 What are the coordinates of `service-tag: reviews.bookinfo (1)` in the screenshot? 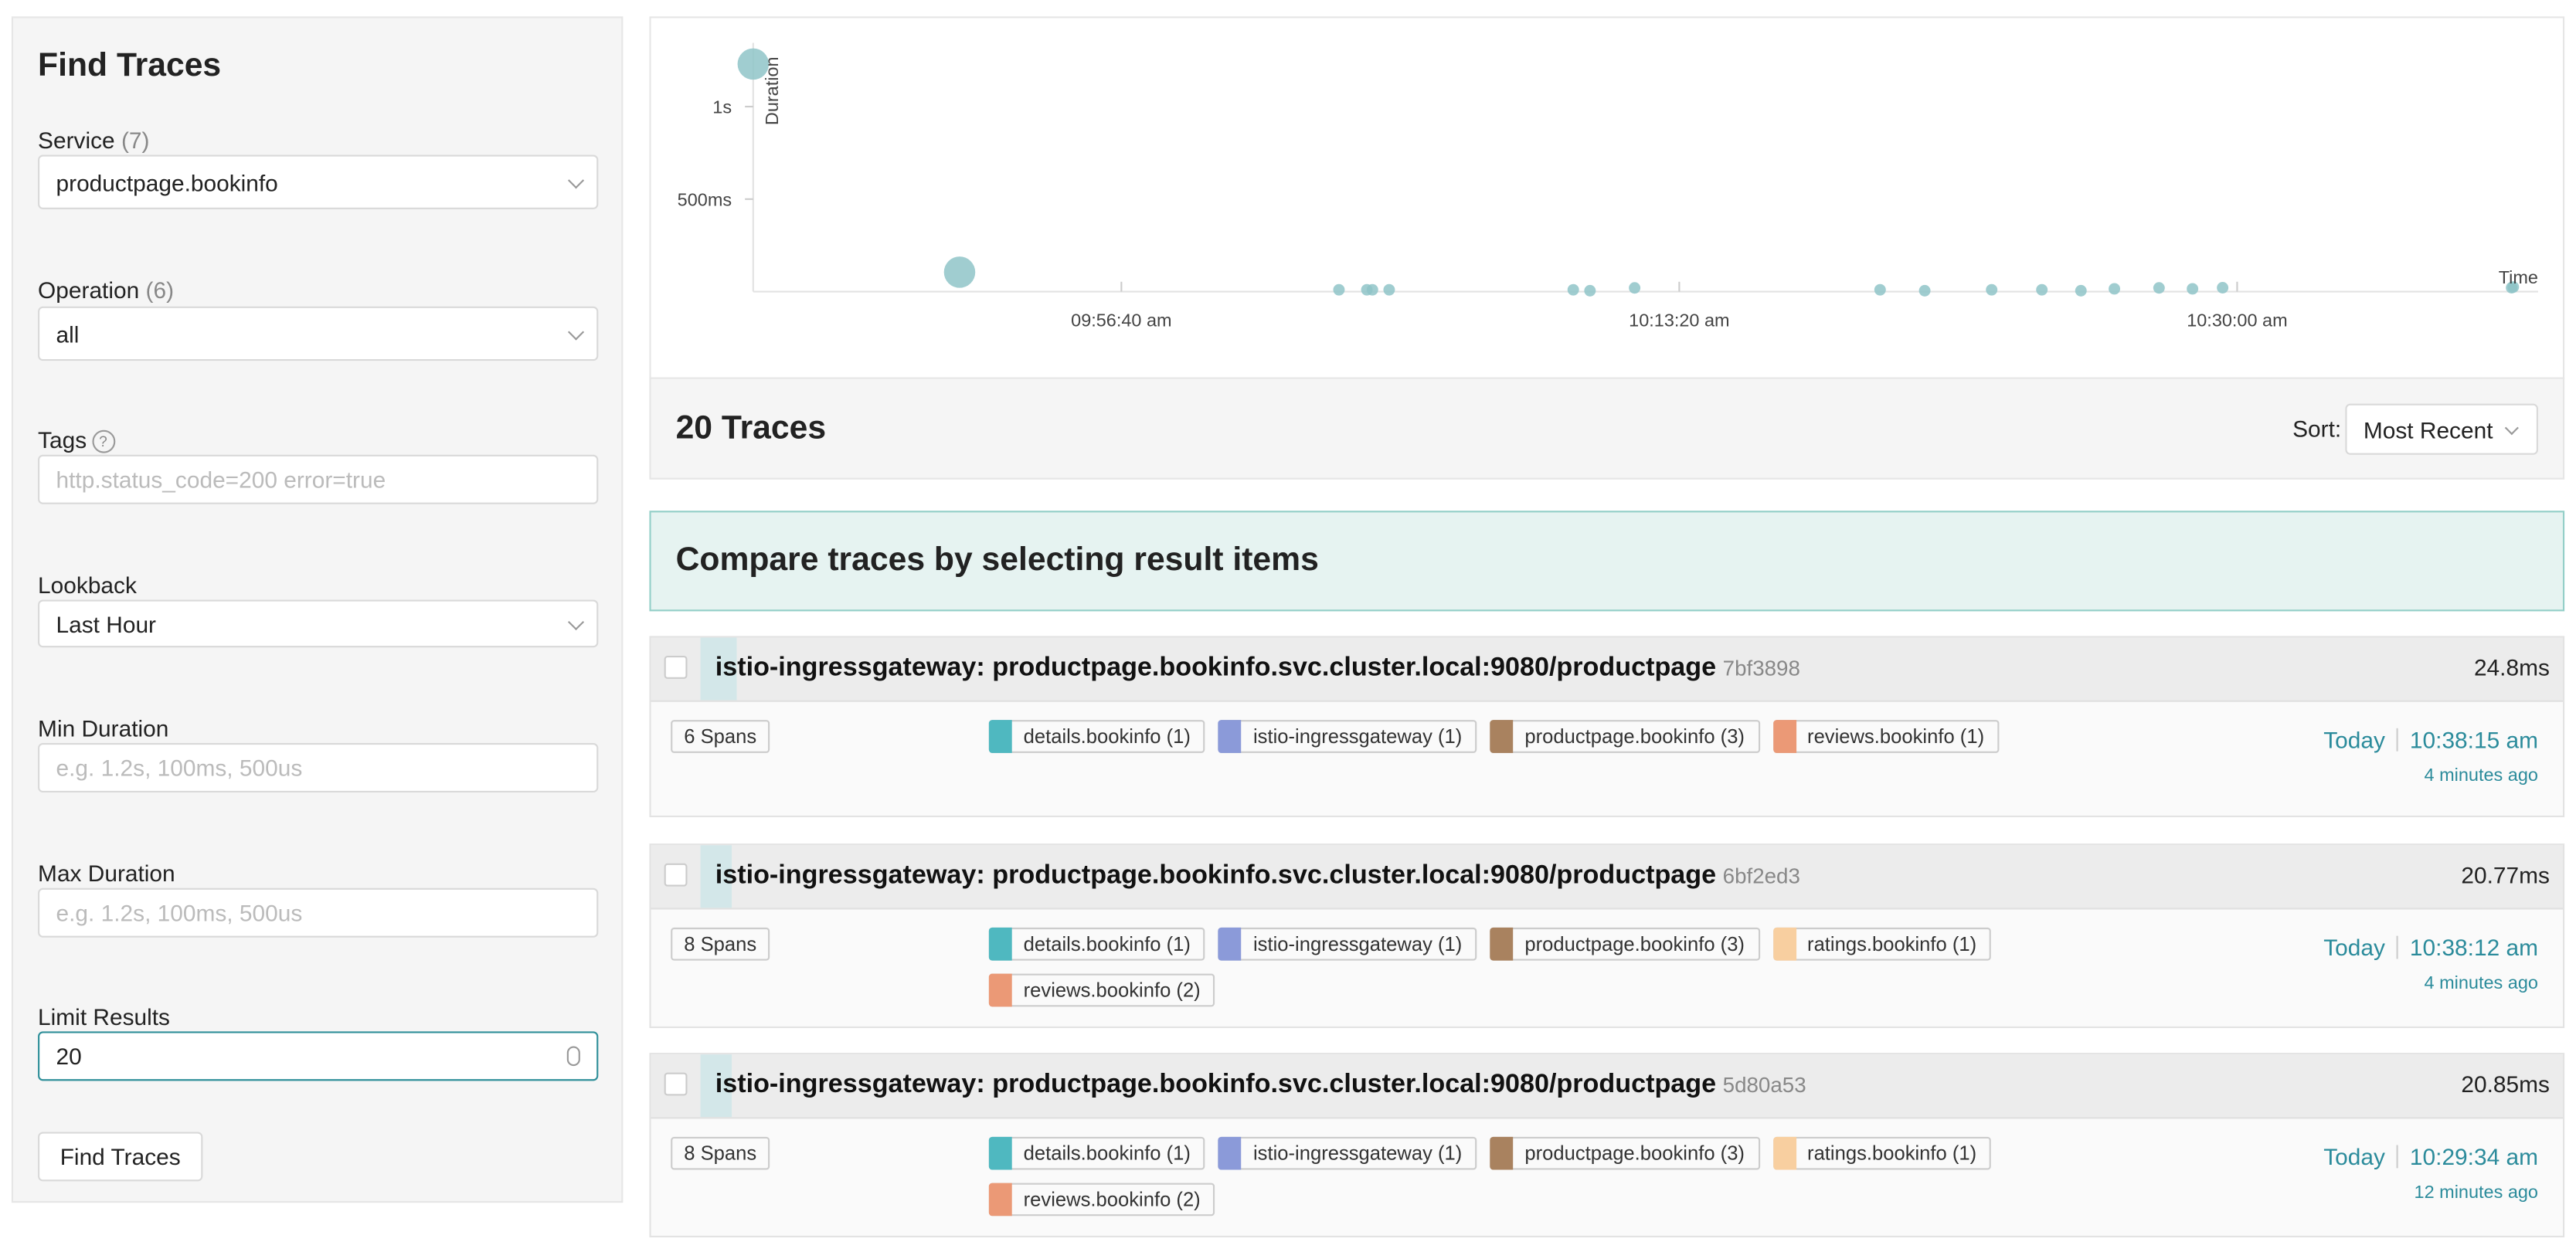 It's located at (1886, 736).